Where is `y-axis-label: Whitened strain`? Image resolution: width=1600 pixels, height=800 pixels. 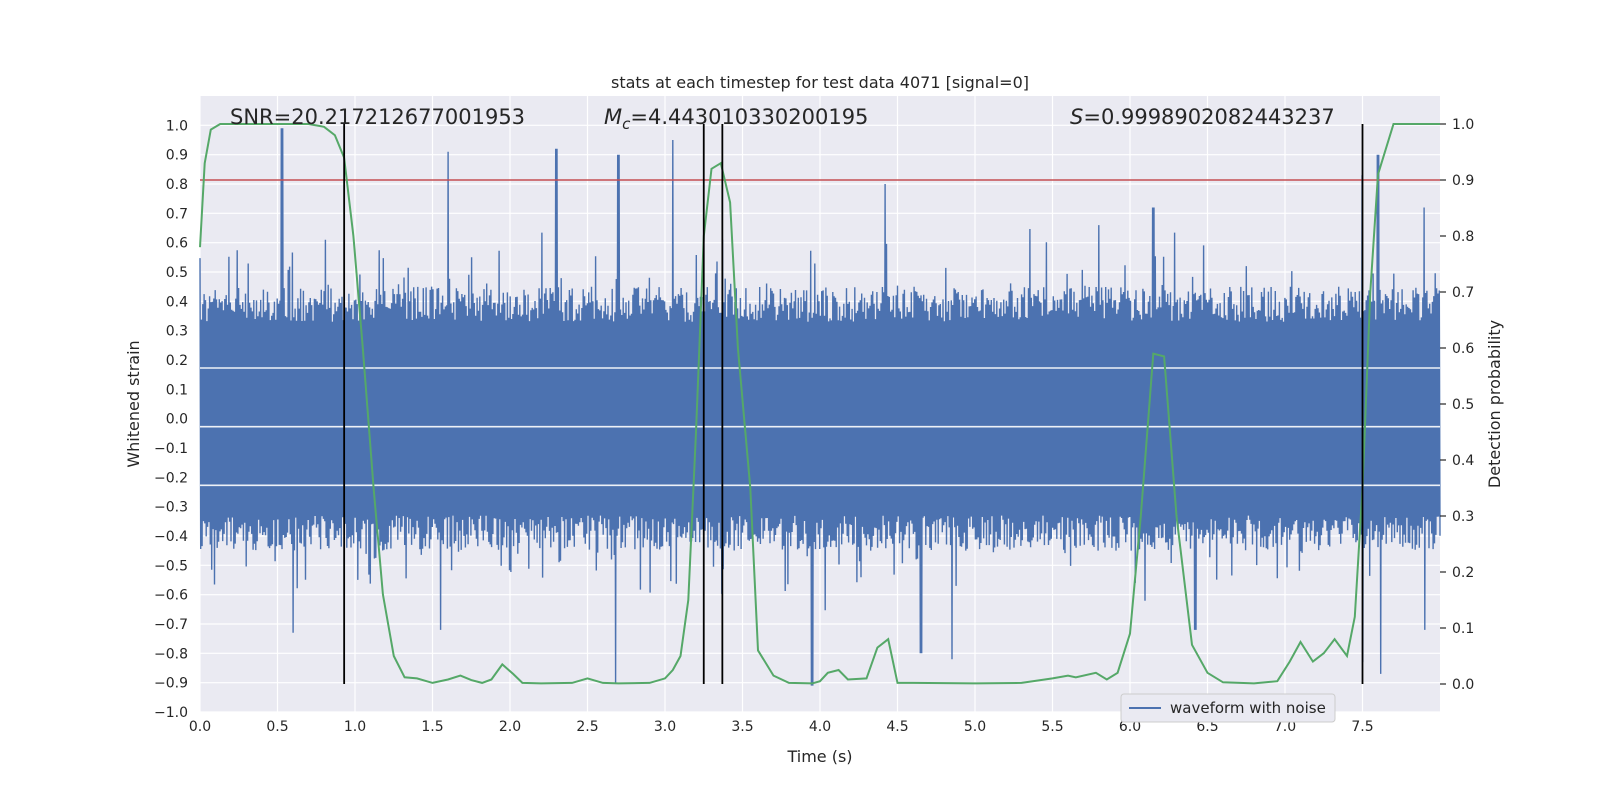 y-axis-label: Whitened strain is located at coordinates (133, 403).